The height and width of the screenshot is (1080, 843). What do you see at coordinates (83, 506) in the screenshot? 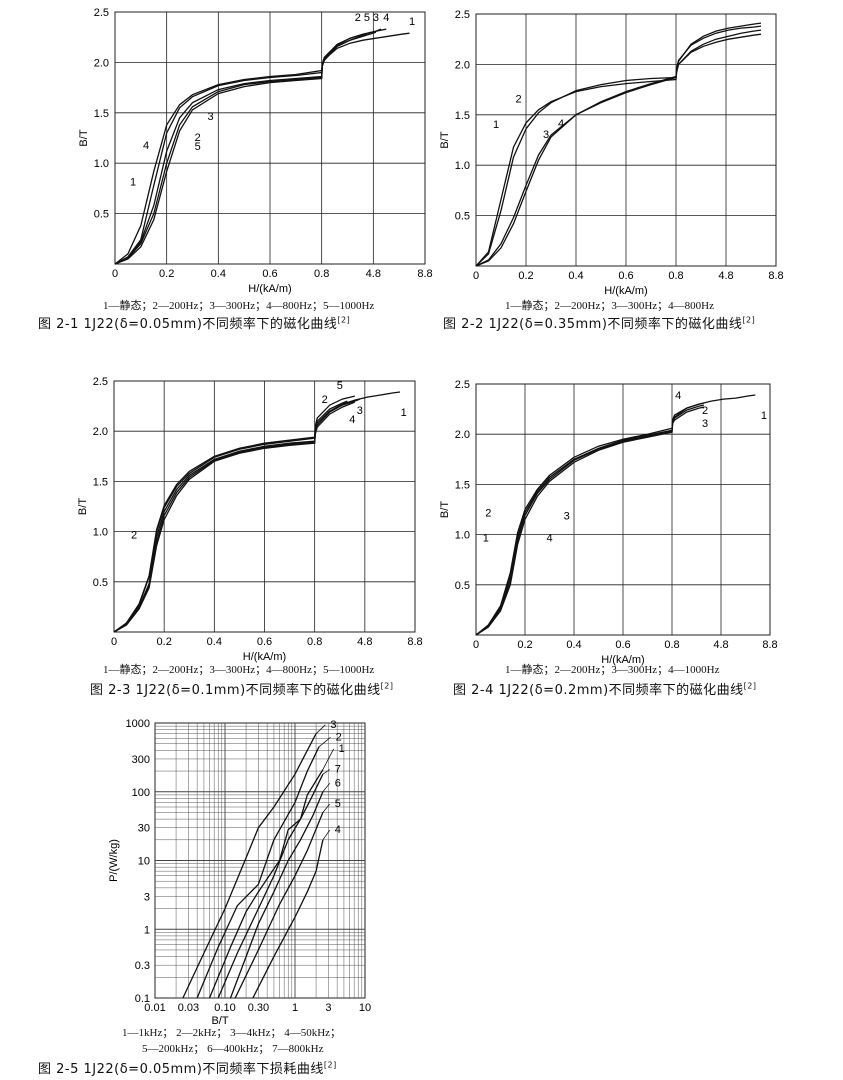
I see `fig3-y-axis-title: B/T` at bounding box center [83, 506].